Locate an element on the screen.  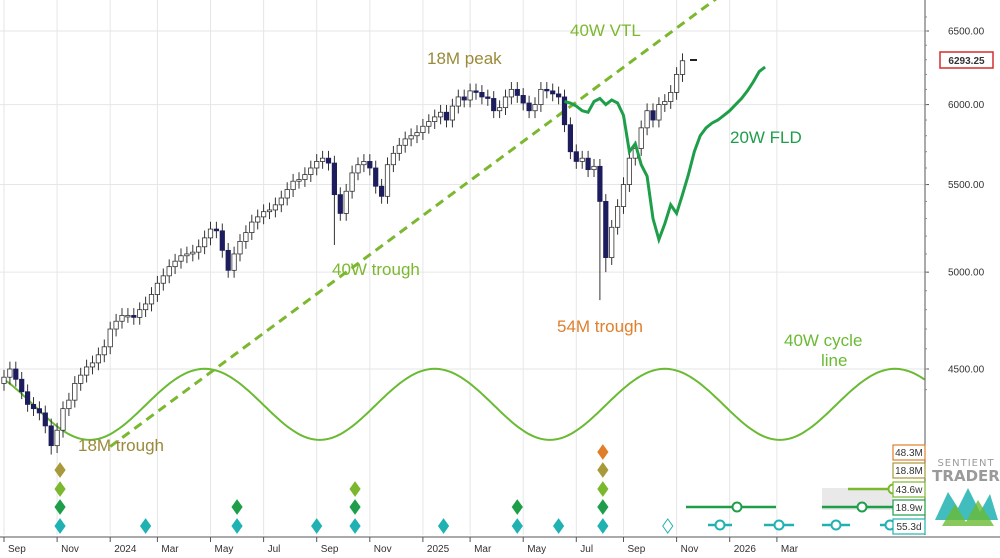
logo-mark2-icon is located at coordinates (968, 513).